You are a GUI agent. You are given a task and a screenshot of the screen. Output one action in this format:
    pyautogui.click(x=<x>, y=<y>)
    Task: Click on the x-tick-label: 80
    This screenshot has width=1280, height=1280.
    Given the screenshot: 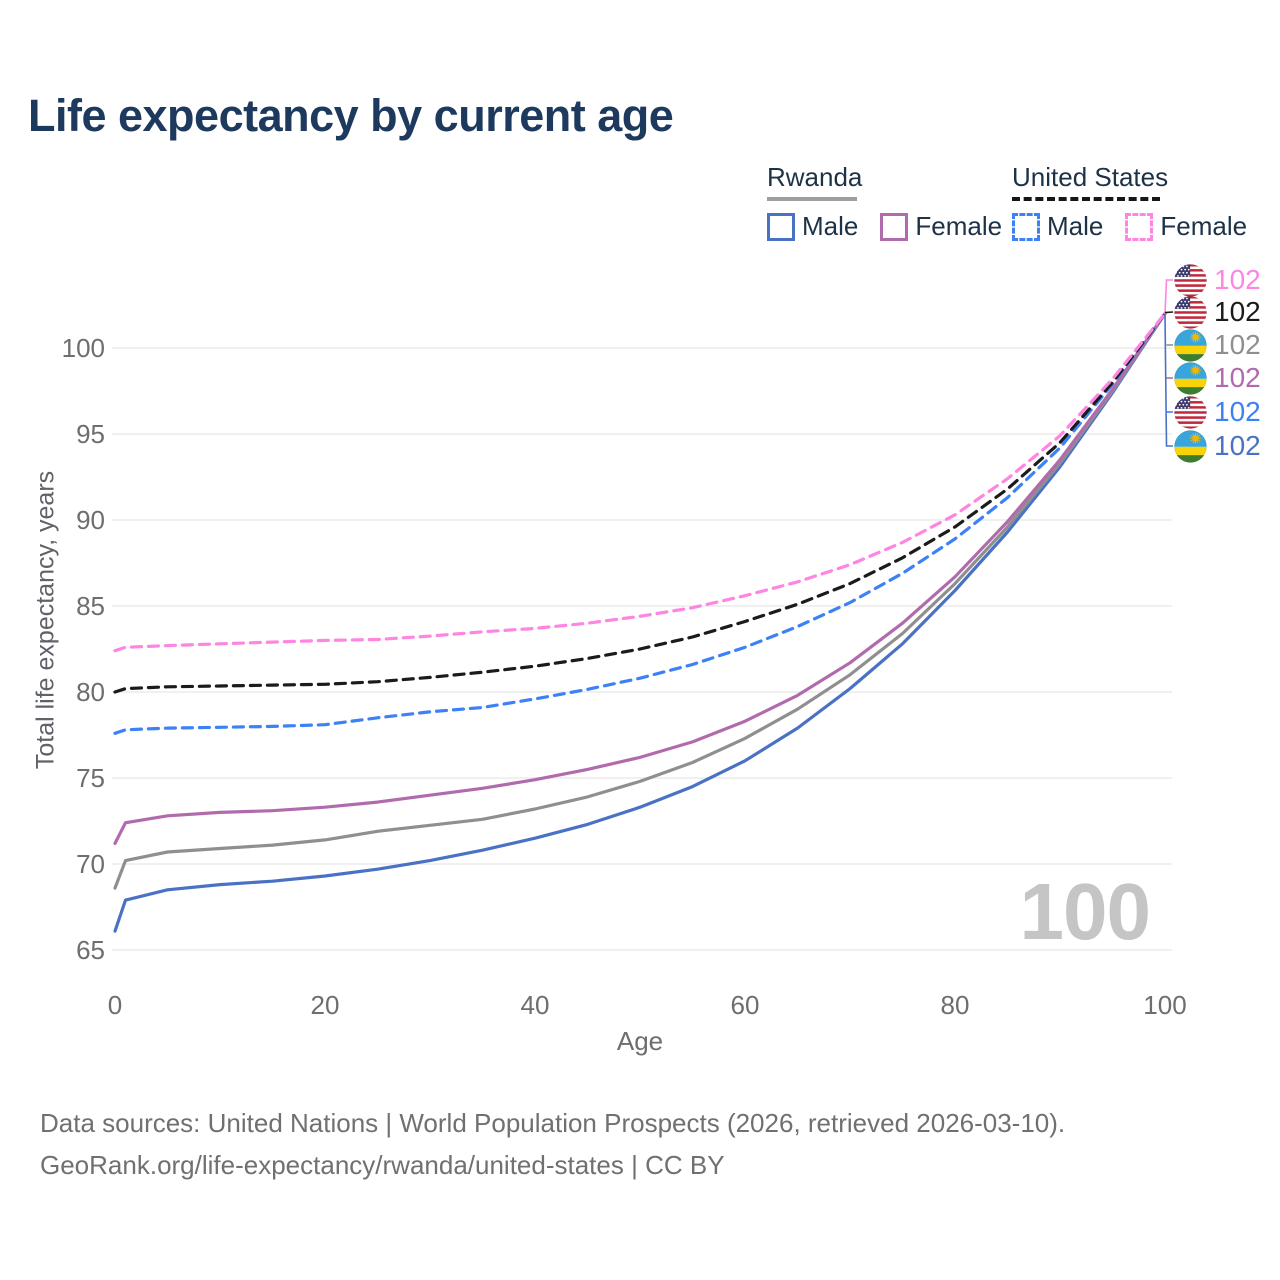 What is the action you would take?
    pyautogui.click(x=955, y=1005)
    